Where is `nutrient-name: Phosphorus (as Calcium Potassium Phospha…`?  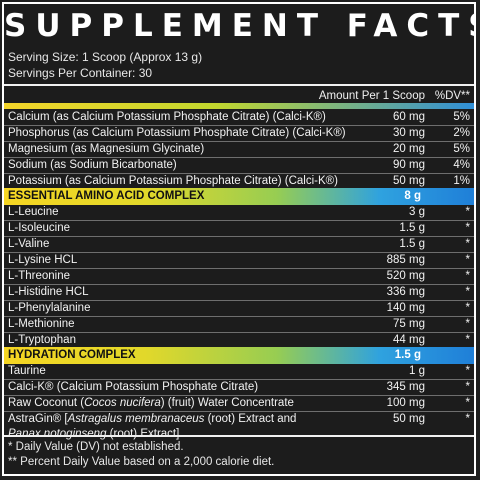 nutrient-name: Phosphorus (as Calcium Potassium Phospha… is located at coordinates (177, 133).